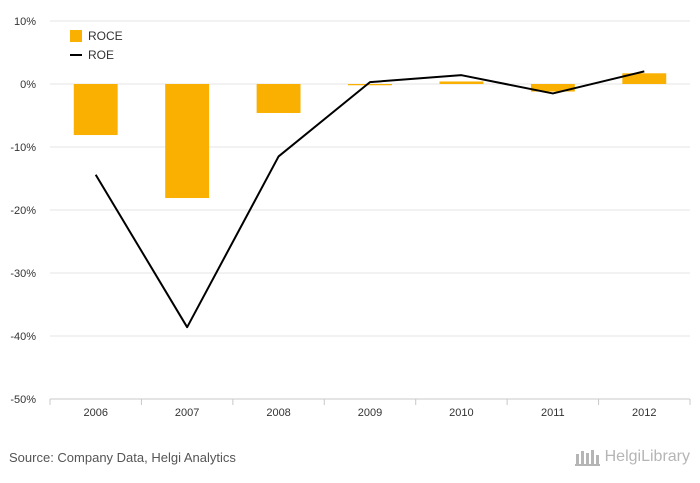 This screenshot has height=483, width=700. Describe the element at coordinates (23, 148) in the screenshot. I see `y-tick-label: -10%` at that location.